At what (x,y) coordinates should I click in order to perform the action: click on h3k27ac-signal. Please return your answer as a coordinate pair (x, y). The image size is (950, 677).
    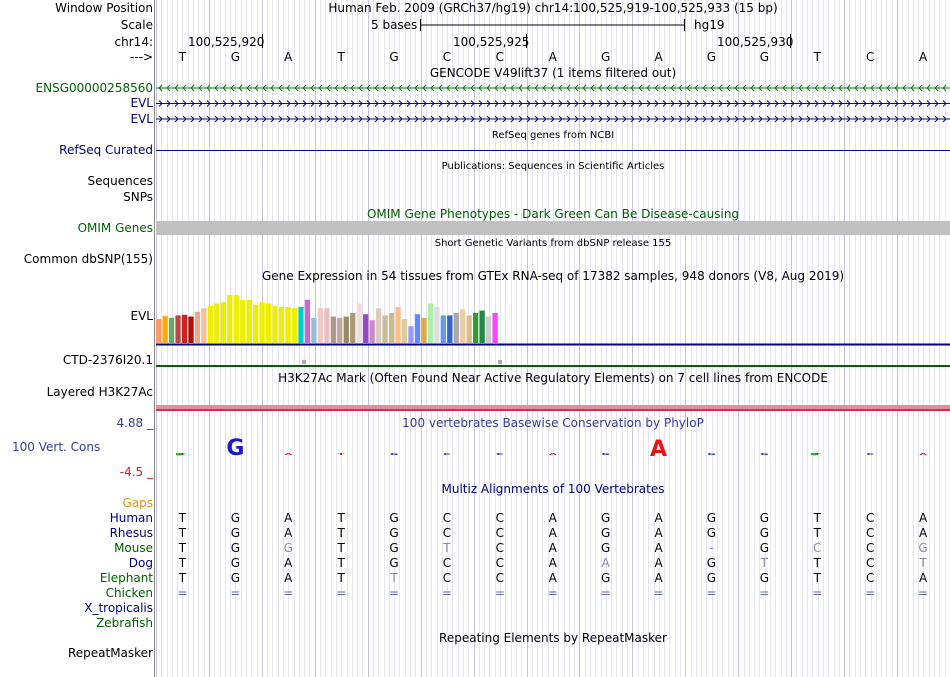
    Looking at the image, I should click on (553, 408).